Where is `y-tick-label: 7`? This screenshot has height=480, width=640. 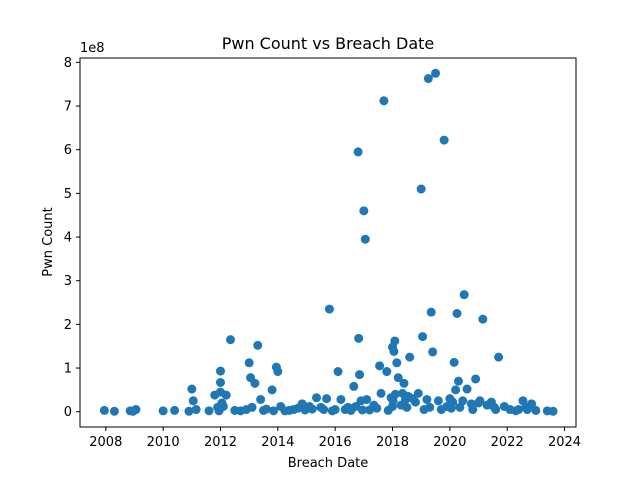 y-tick-label: 7 is located at coordinates (68, 107).